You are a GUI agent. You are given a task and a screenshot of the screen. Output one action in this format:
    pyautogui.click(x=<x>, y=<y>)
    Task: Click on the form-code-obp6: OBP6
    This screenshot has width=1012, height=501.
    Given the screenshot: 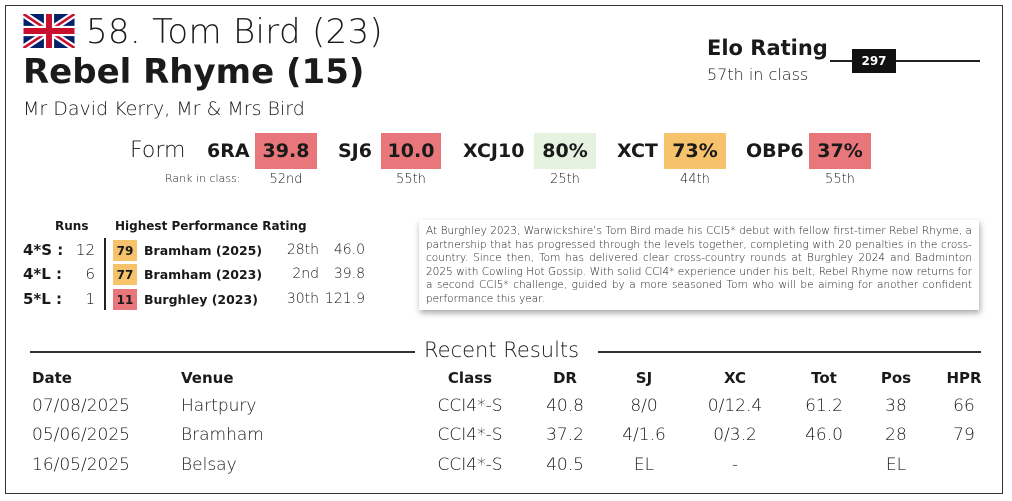 What is the action you would take?
    pyautogui.click(x=775, y=151)
    